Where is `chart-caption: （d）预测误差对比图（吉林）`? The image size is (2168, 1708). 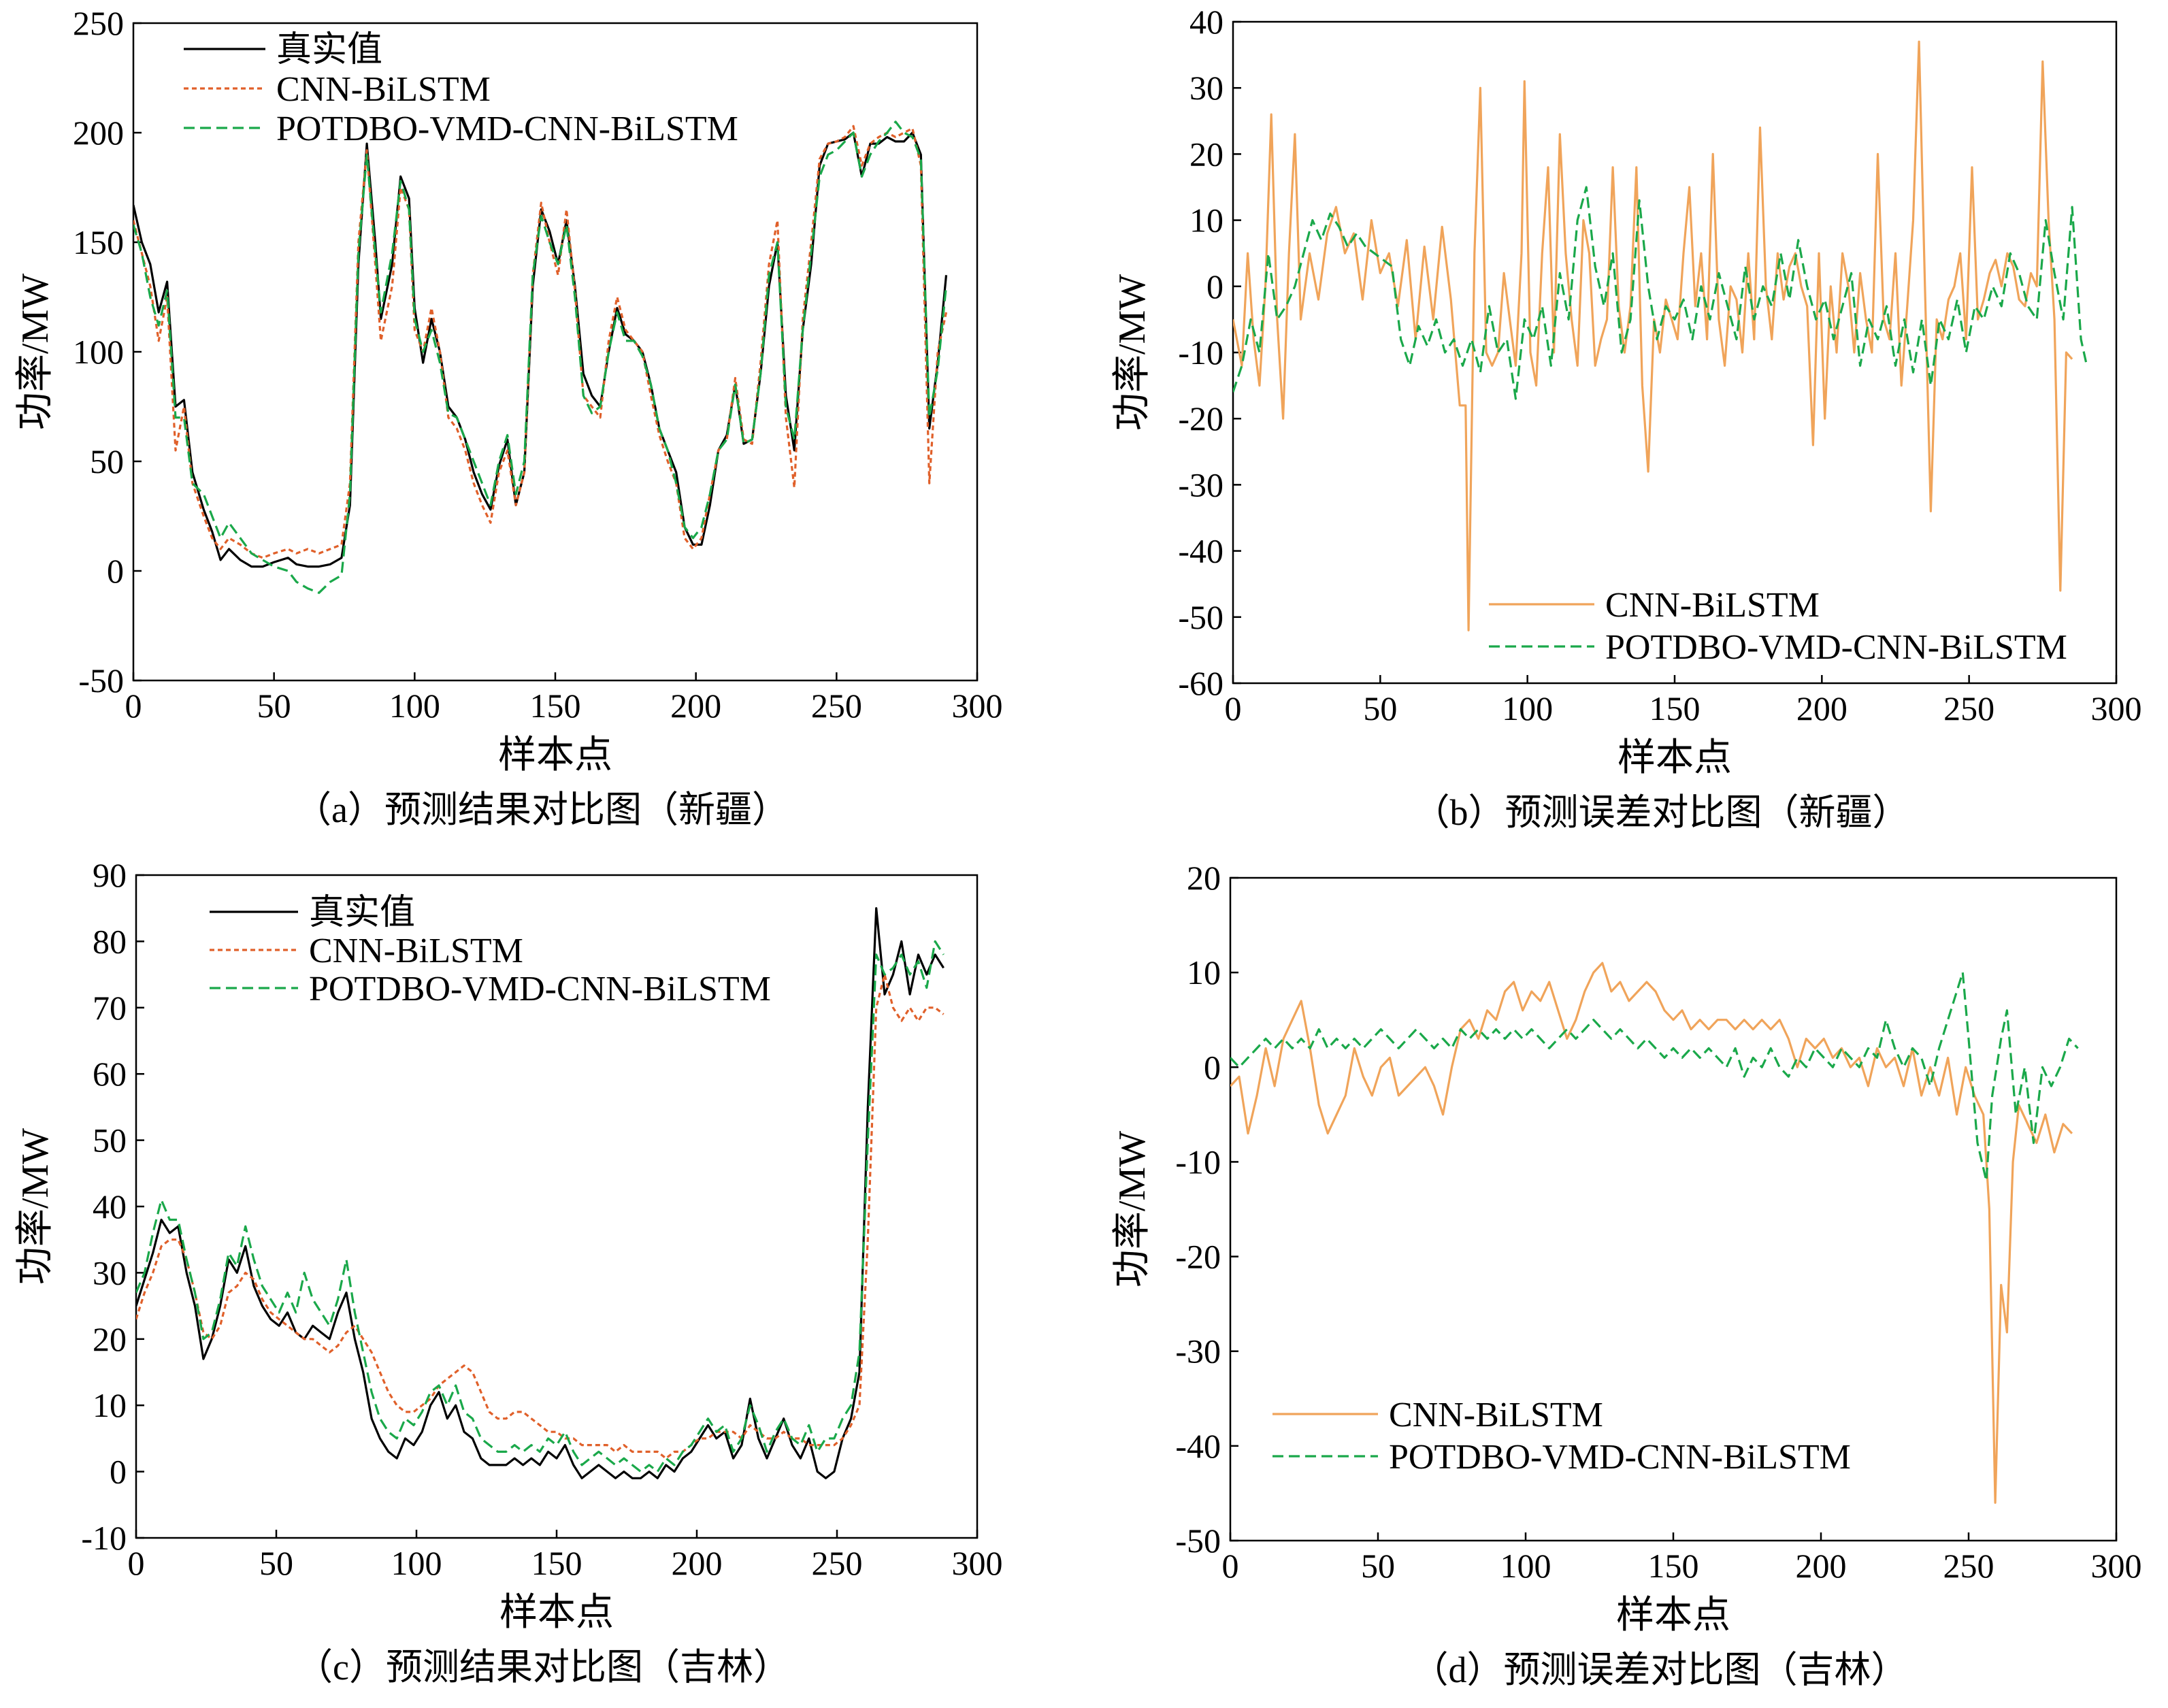 chart-caption: （d）预测误差对比图（吉林） is located at coordinates (1660, 1669).